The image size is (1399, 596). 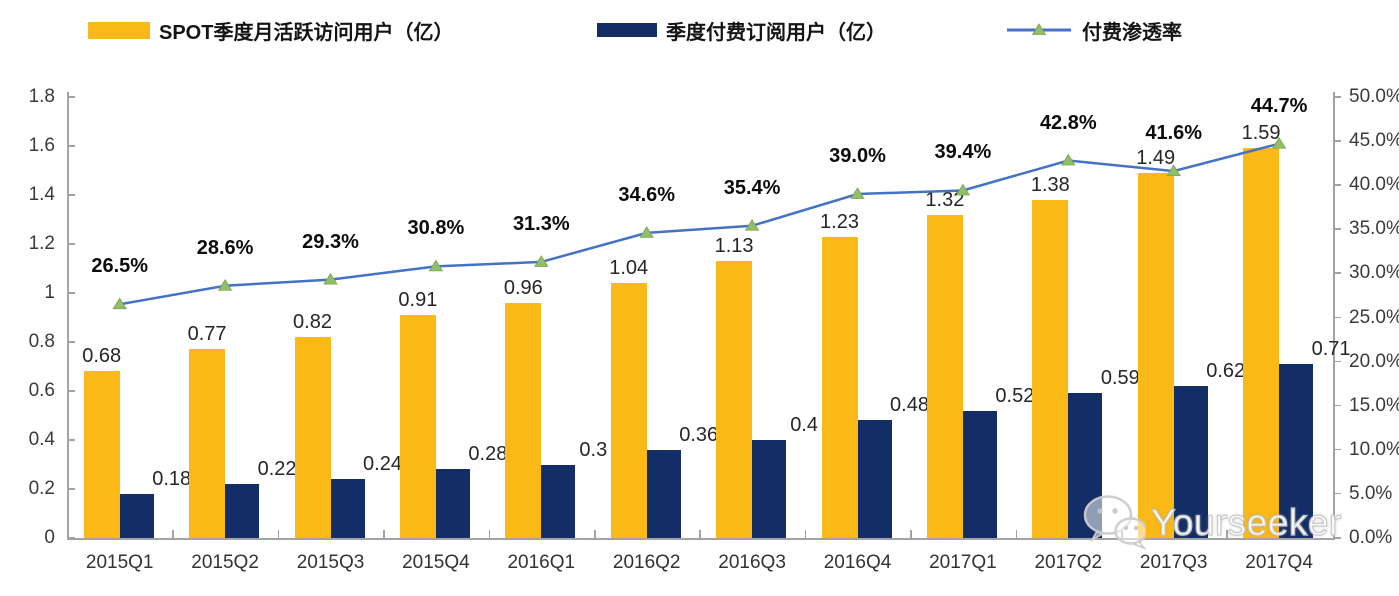 I want to click on mau-bar-label: 0.91, so click(x=418, y=300).